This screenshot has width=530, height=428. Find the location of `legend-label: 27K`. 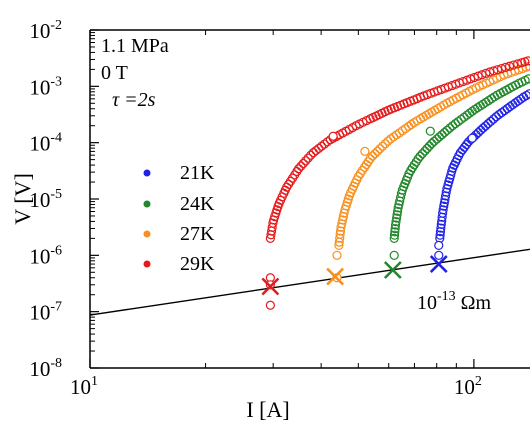

legend-label: 27K is located at coordinates (197, 234).